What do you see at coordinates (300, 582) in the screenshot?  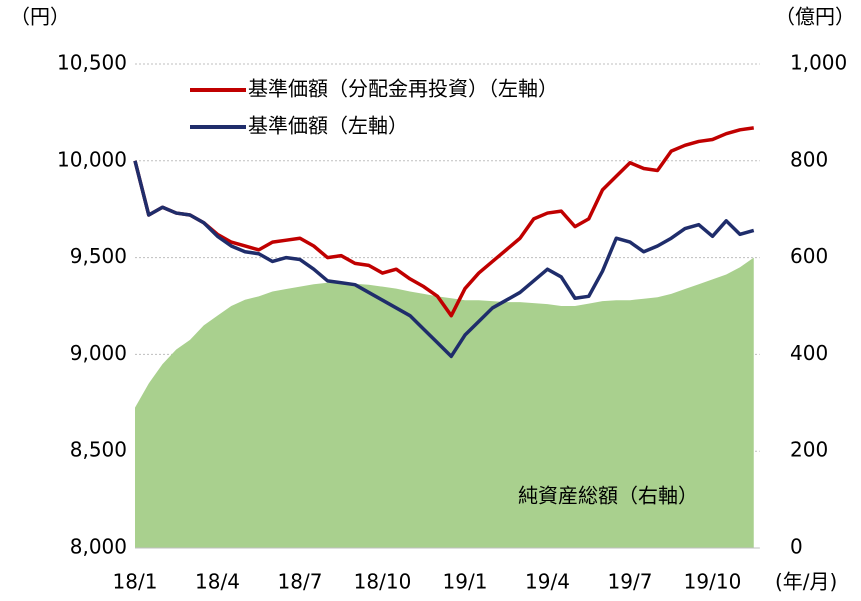 I see `x-tick-label: 18/7` at bounding box center [300, 582].